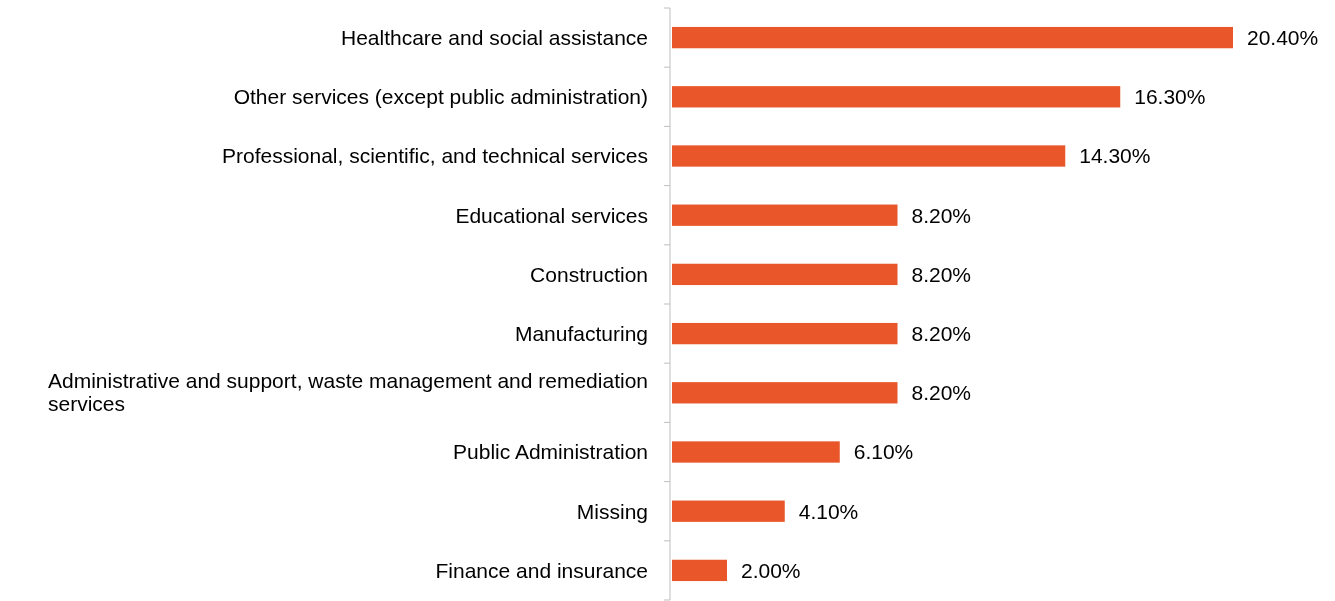 This screenshot has height=601, width=1335. I want to click on data-label: 14.30%, so click(1115, 156).